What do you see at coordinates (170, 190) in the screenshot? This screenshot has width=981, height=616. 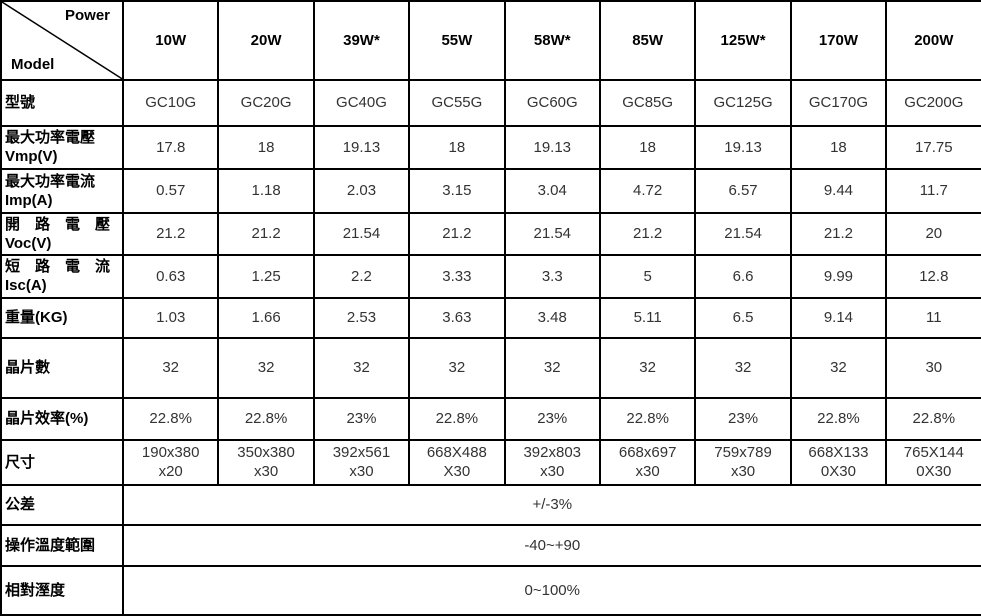 I see `value-cell: 0.57` at bounding box center [170, 190].